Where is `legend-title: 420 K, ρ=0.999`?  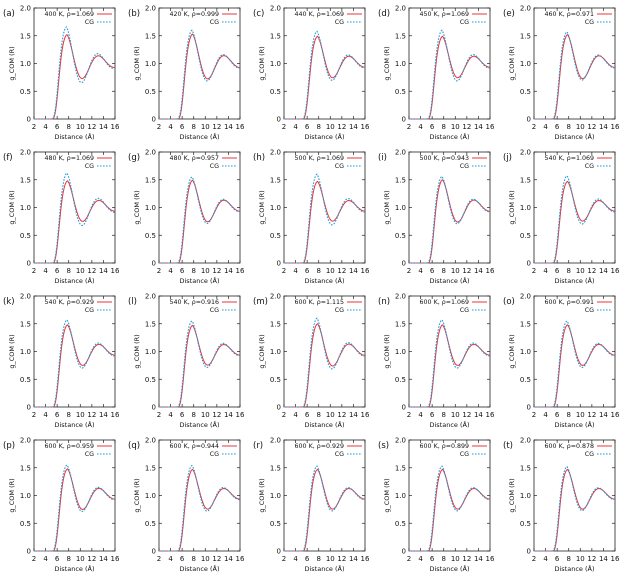 legend-title: 420 K, ρ=0.999 is located at coordinates (194, 14).